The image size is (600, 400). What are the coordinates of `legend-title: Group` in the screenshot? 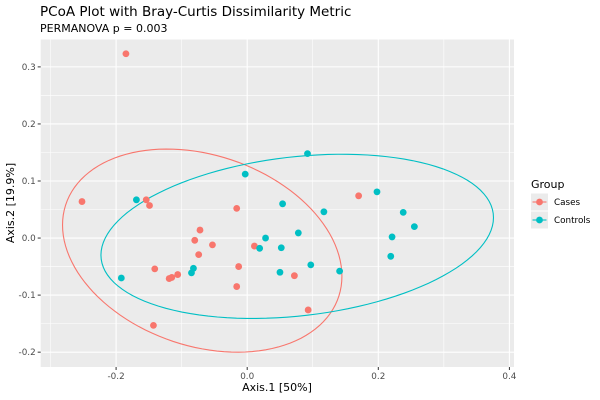 It's located at (548, 184).